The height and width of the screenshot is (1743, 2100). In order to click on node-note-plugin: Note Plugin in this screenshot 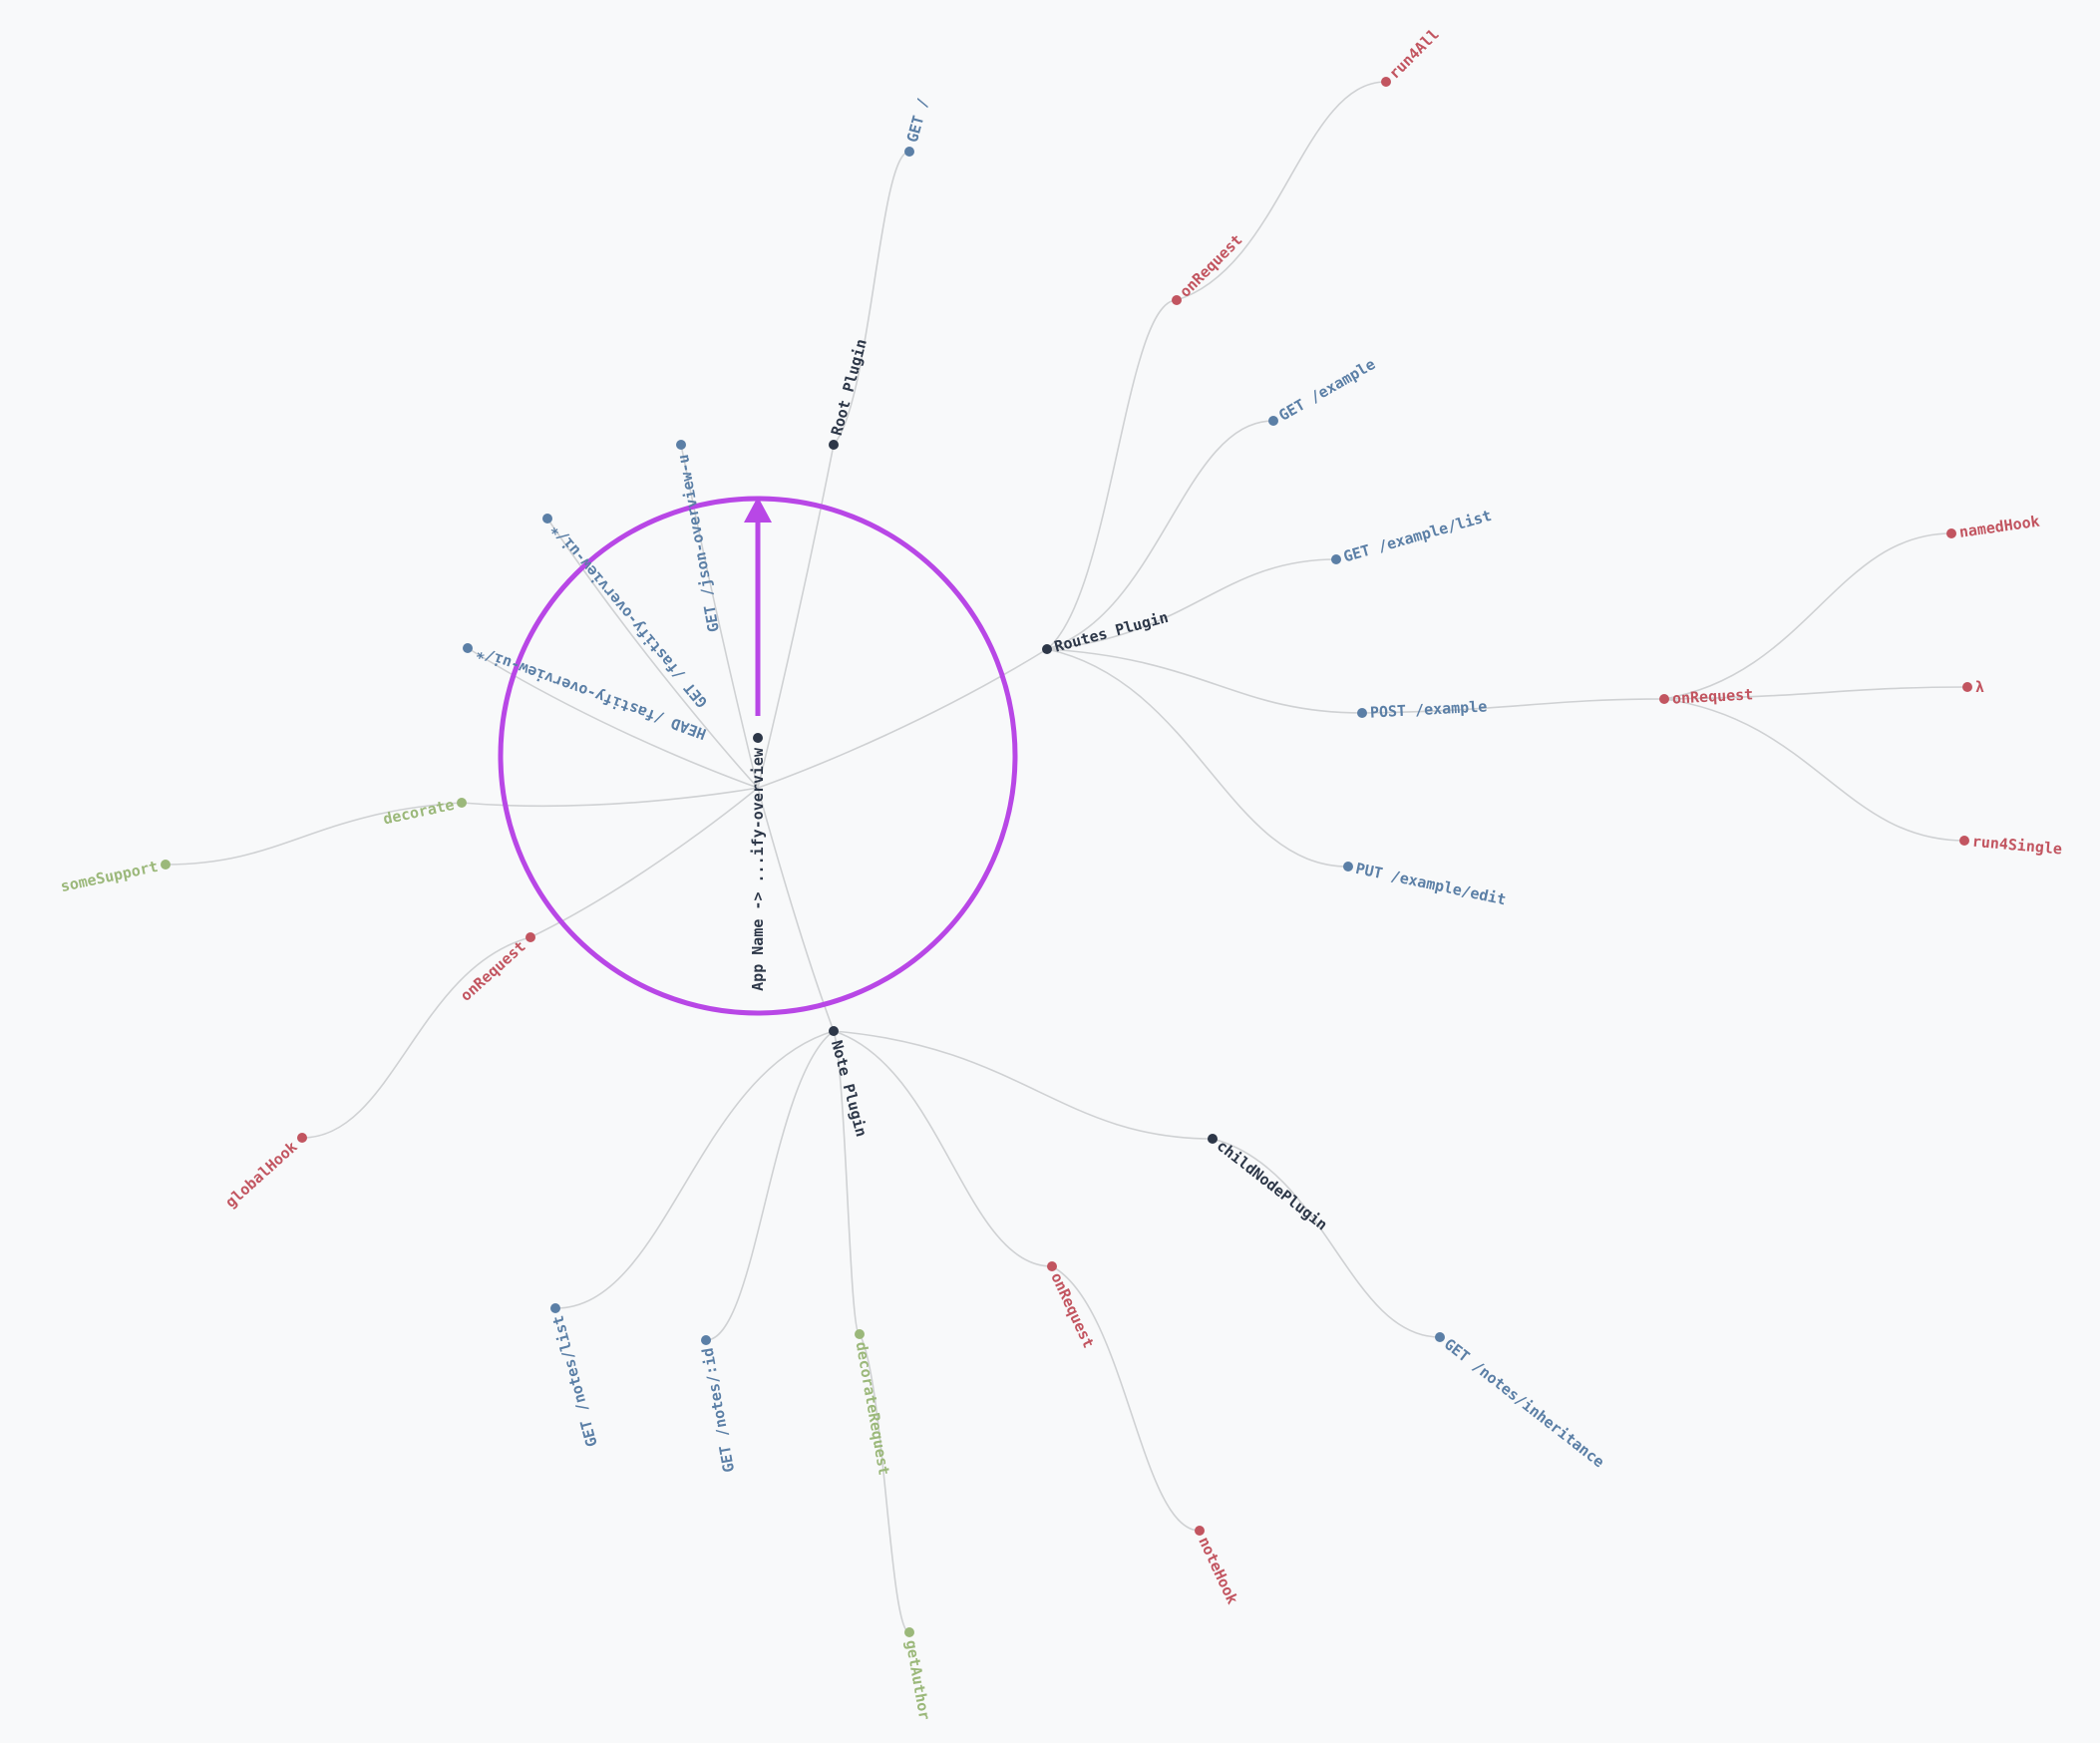, I will do `click(850, 1082)`.